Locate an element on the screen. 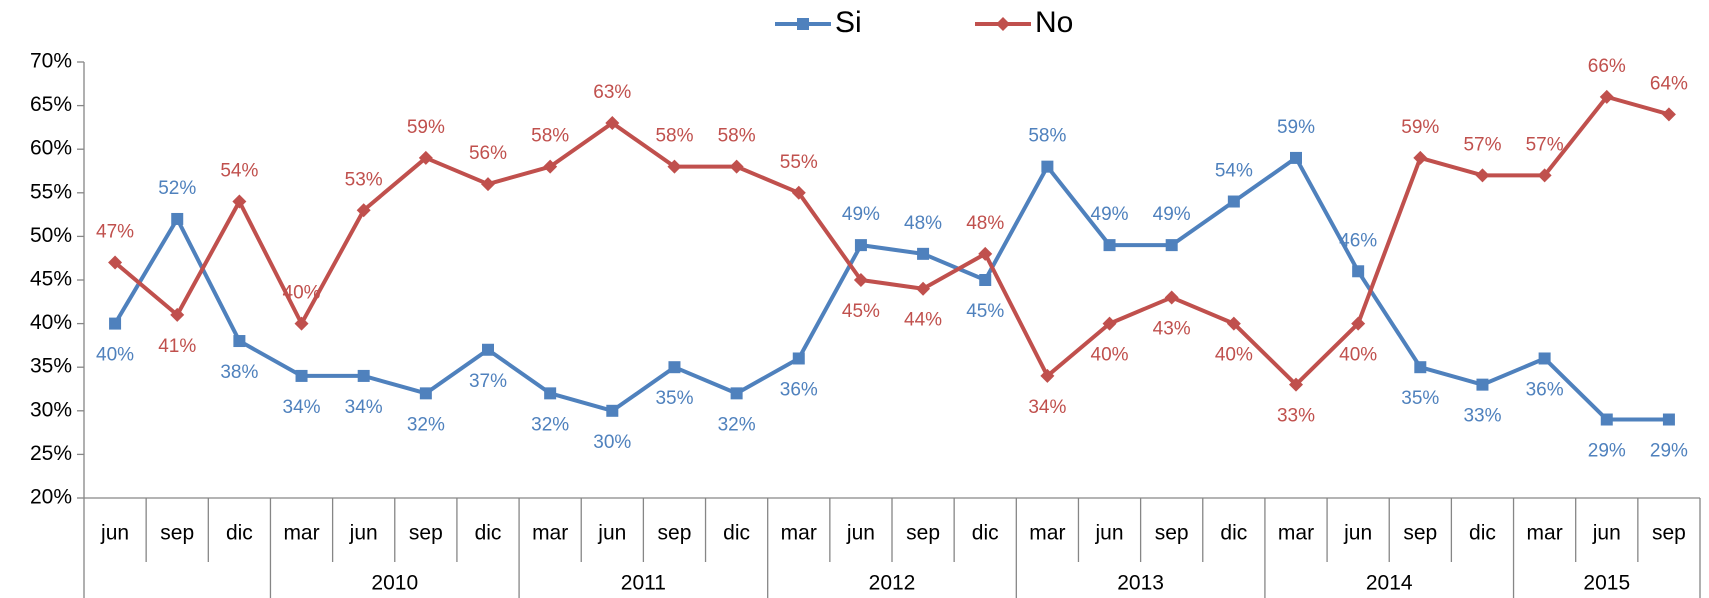 The image size is (1709, 598). y-tick-label: 45% is located at coordinates (51, 279).